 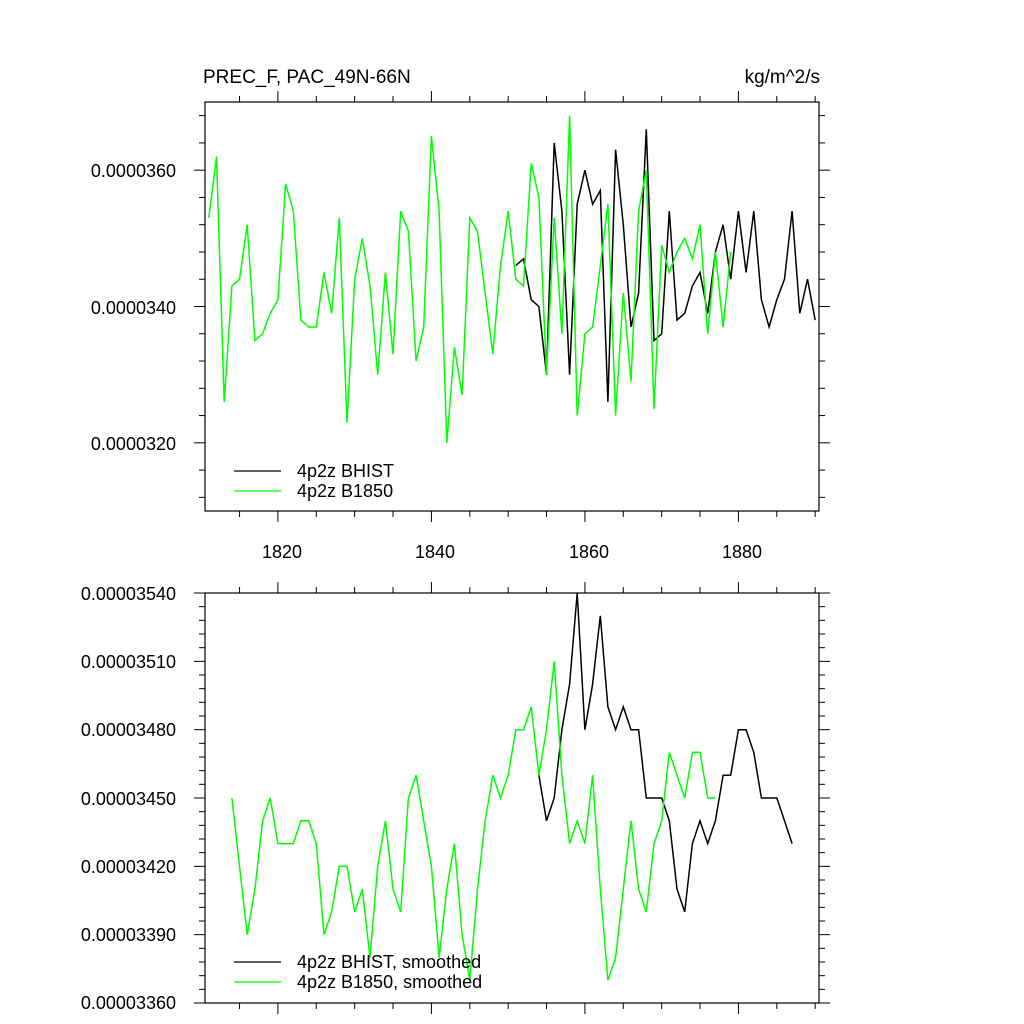 I want to click on legend-label-b1850-smoothed: 4p2z B1850, smoothed, so click(x=389, y=982).